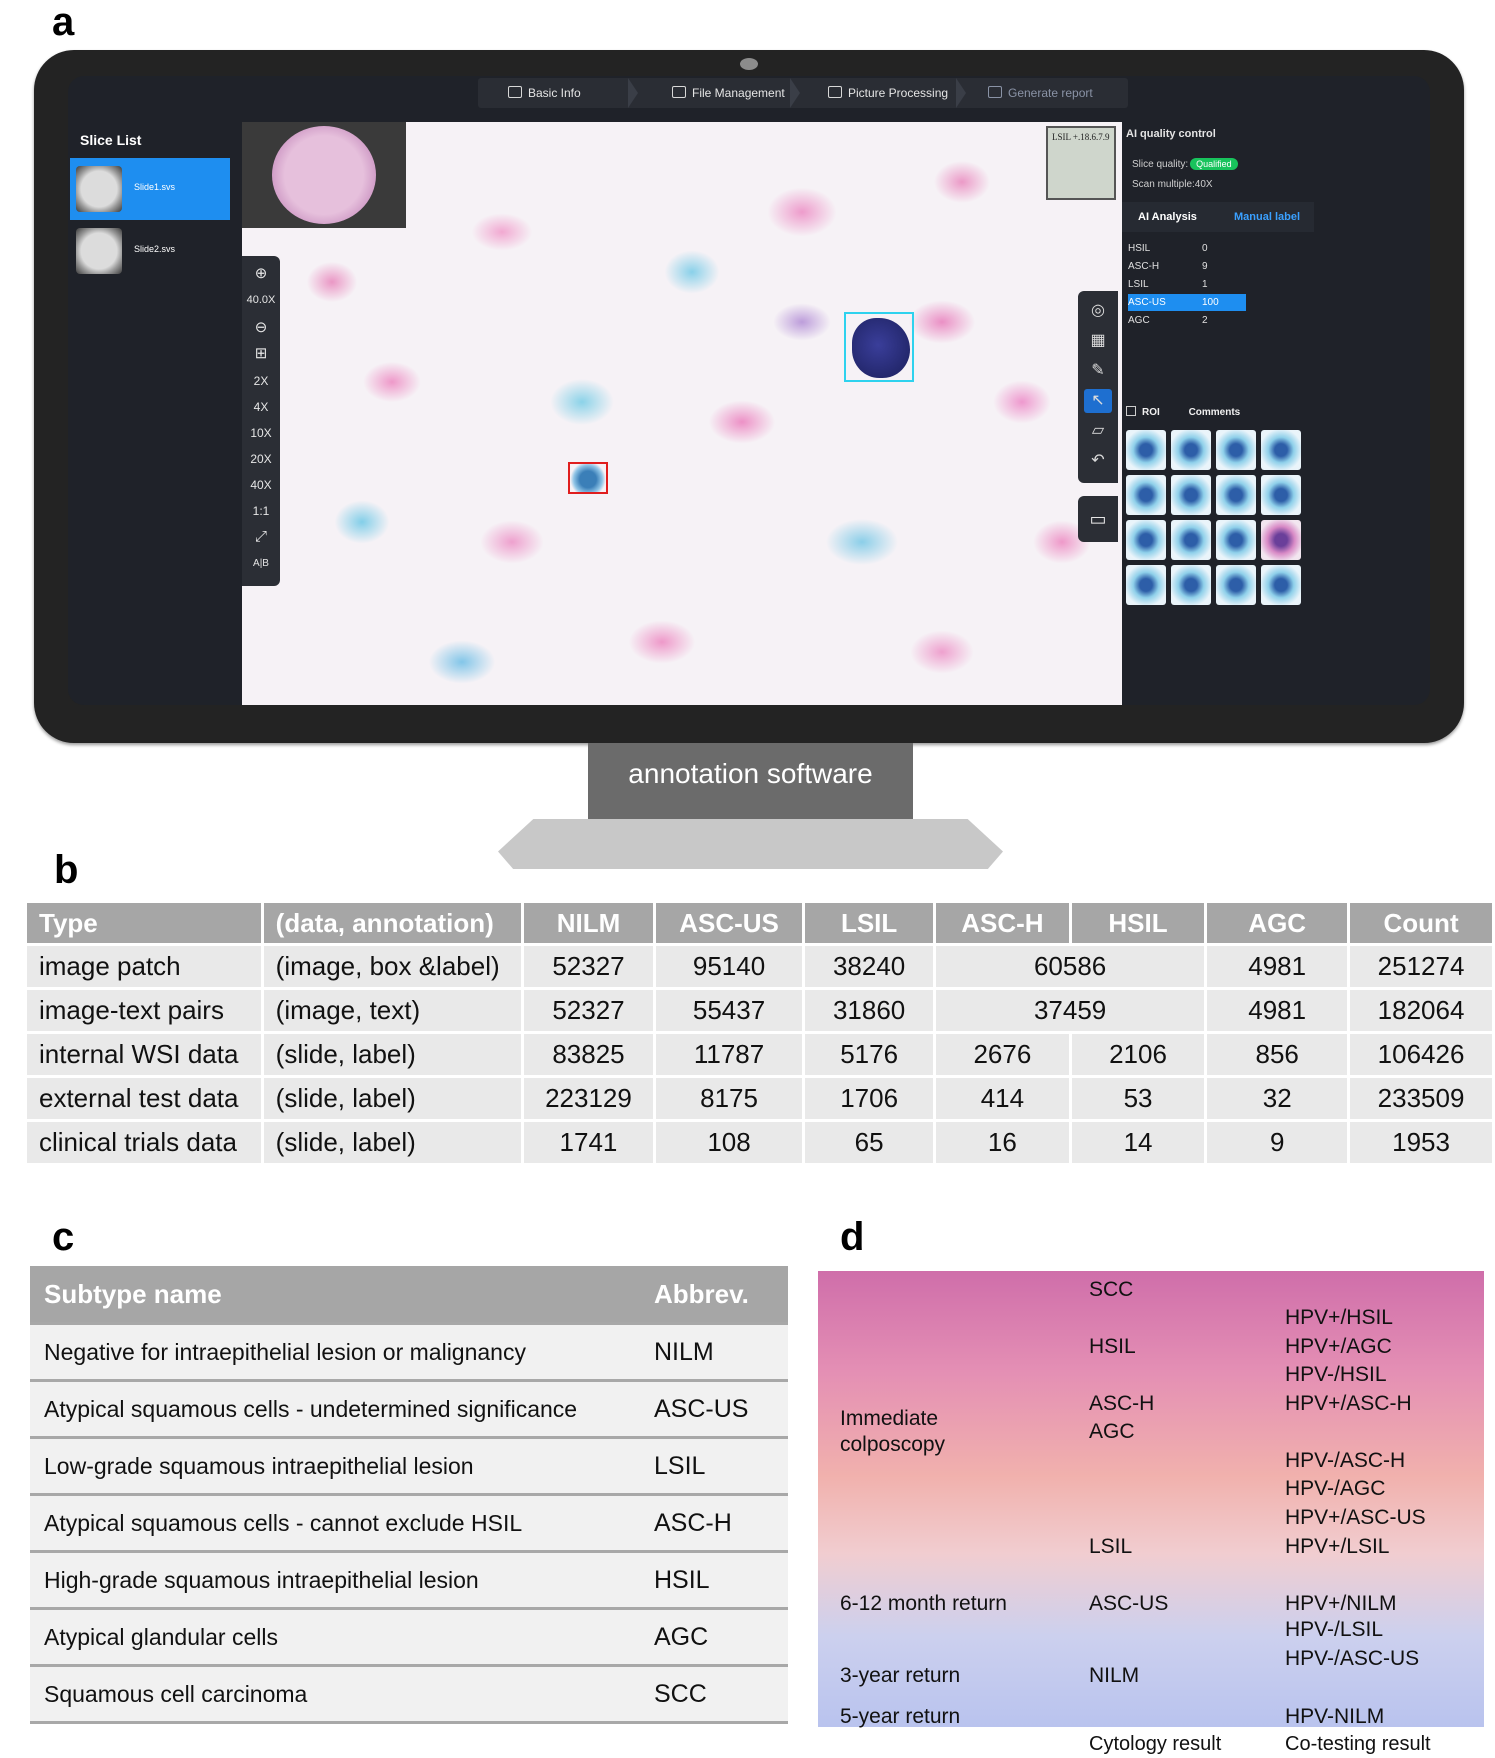 The image size is (1495, 1758). What do you see at coordinates (1187, 266) in the screenshot?
I see `count-row-asch: ASC-H 9` at bounding box center [1187, 266].